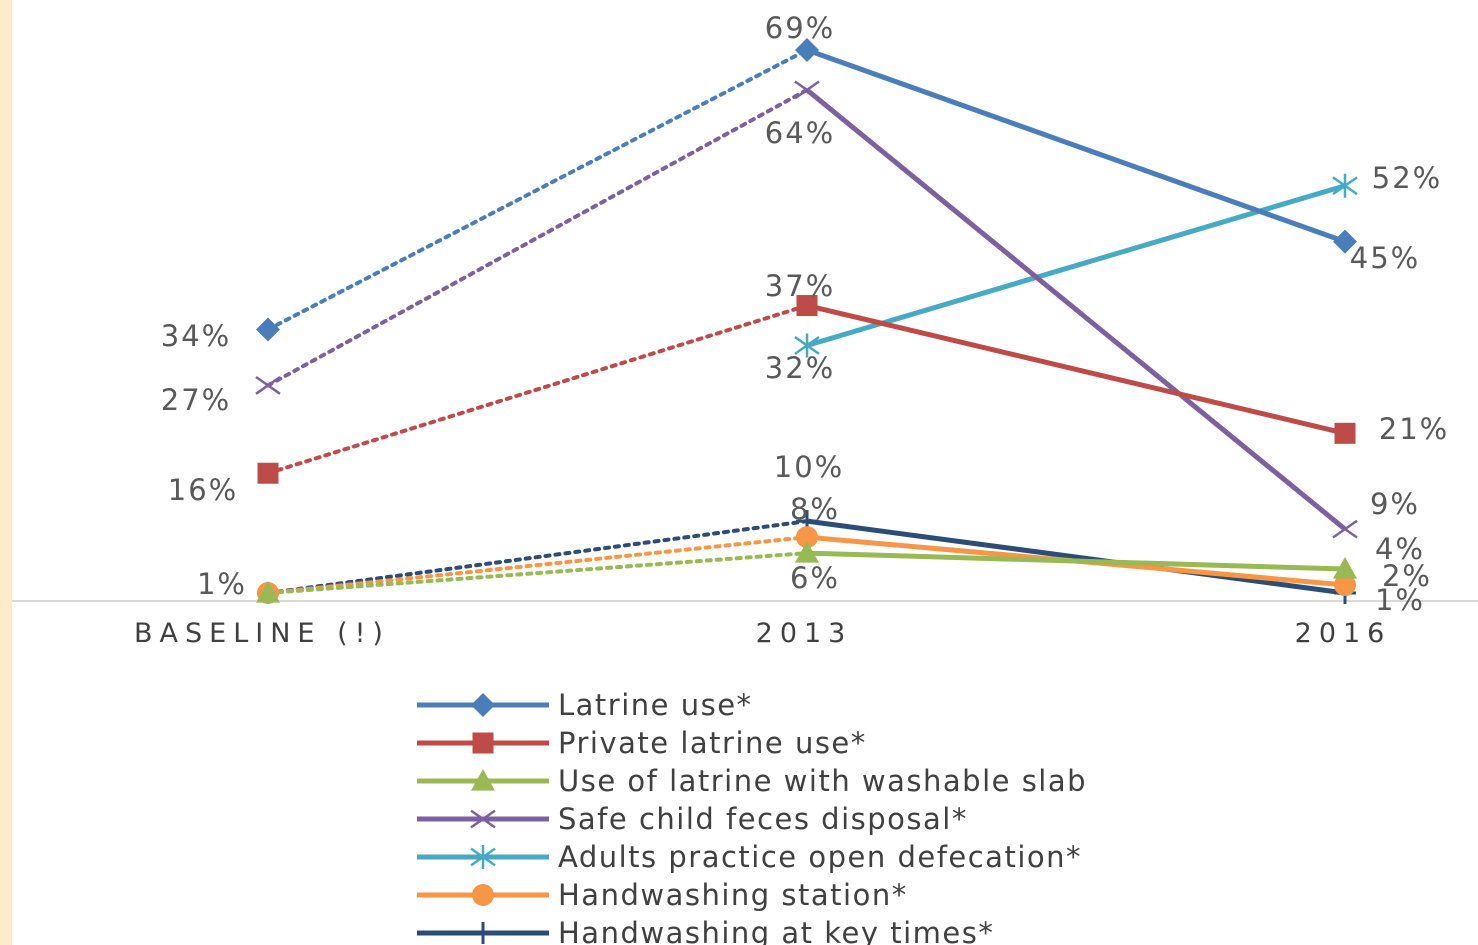  I want to click on legend-item-safe-child-feces-disposal: Safe child feces disposal*, so click(692, 819).